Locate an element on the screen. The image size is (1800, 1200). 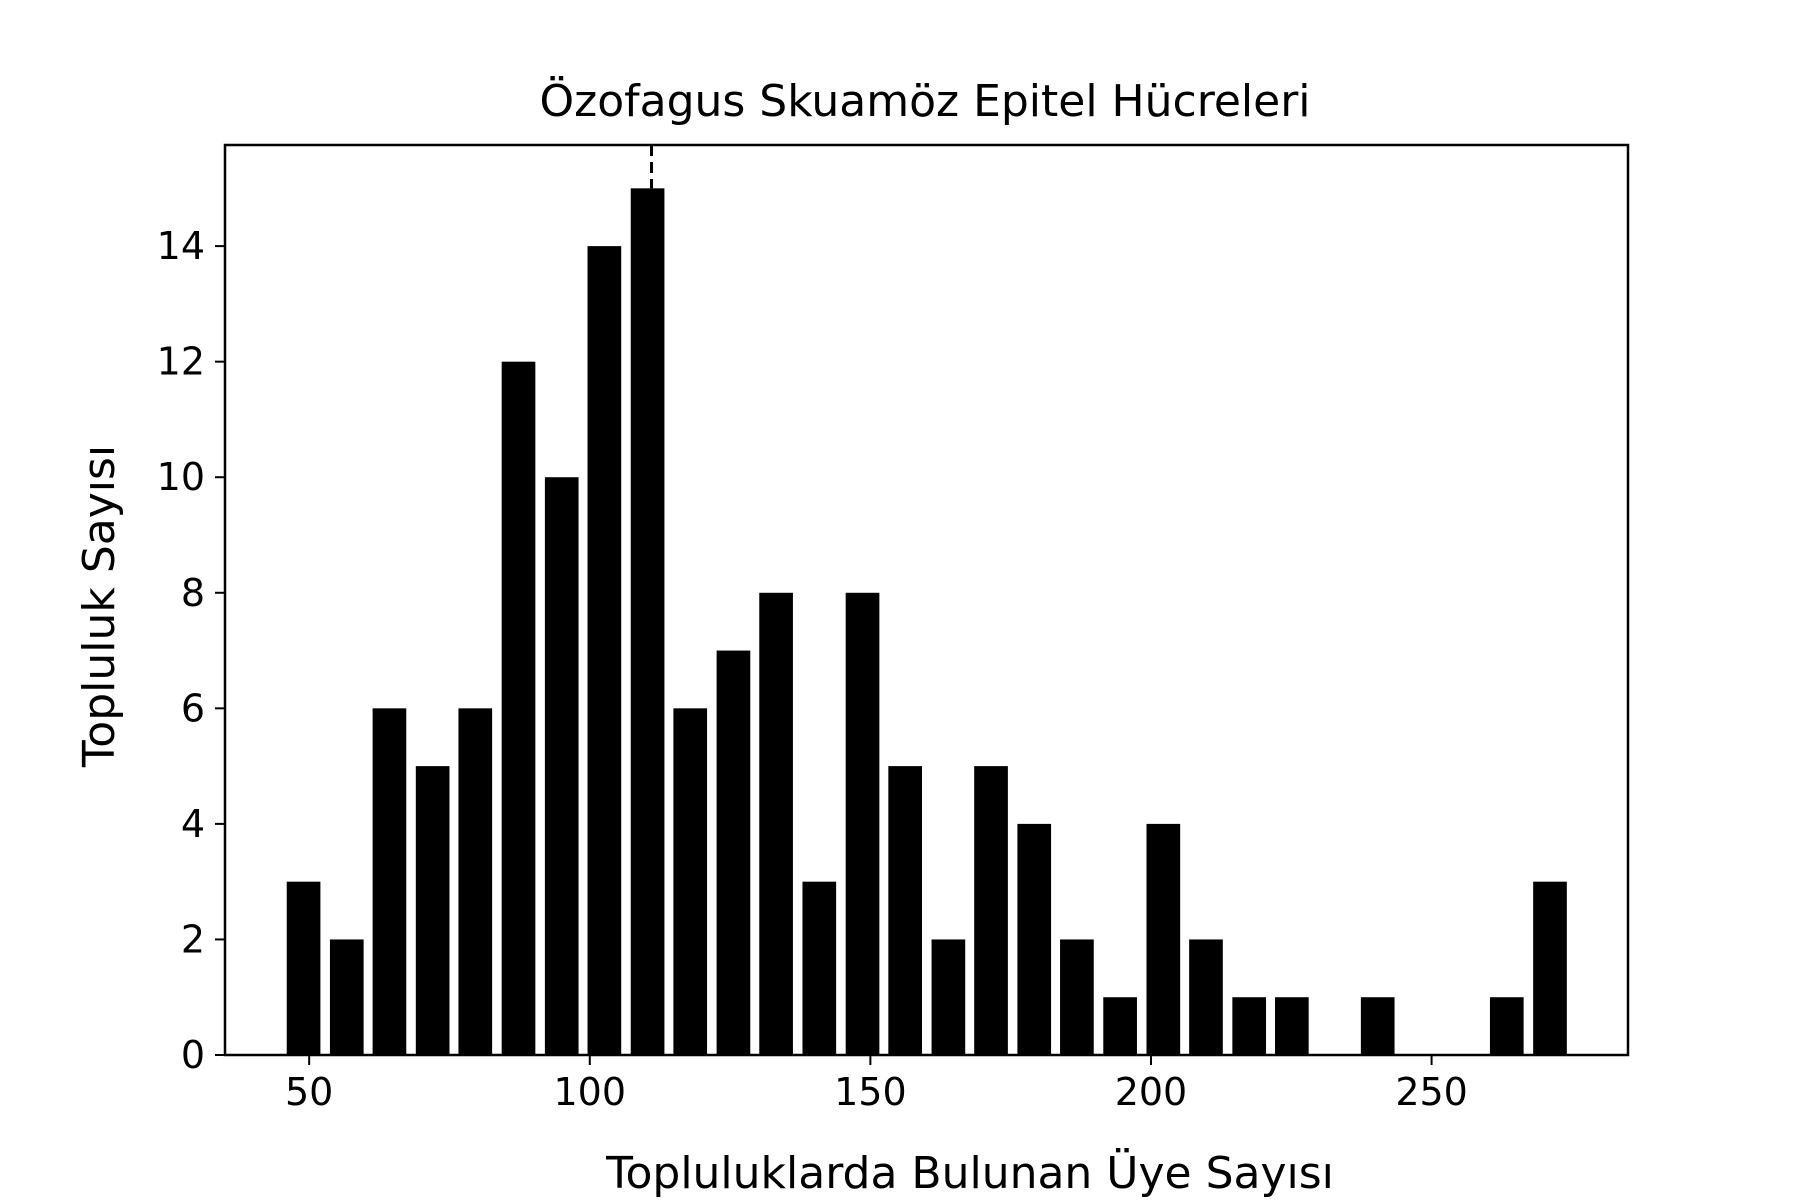
y-tick-label: 14 is located at coordinates (181, 246).